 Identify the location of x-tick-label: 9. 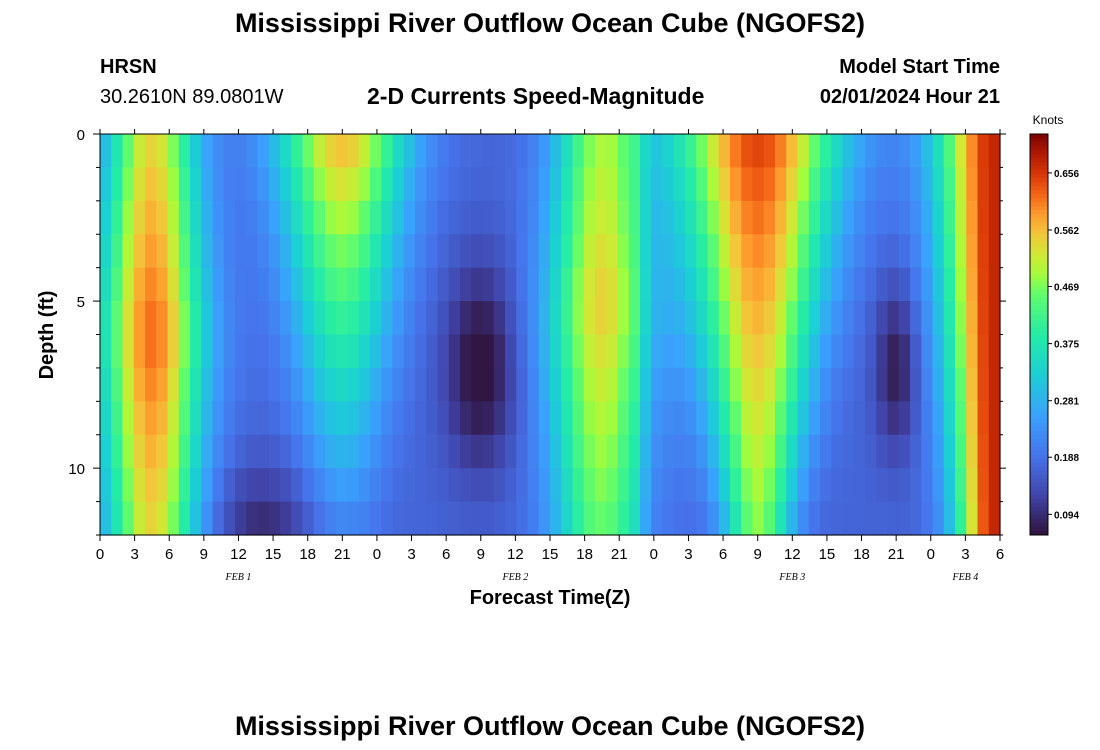
(204, 554).